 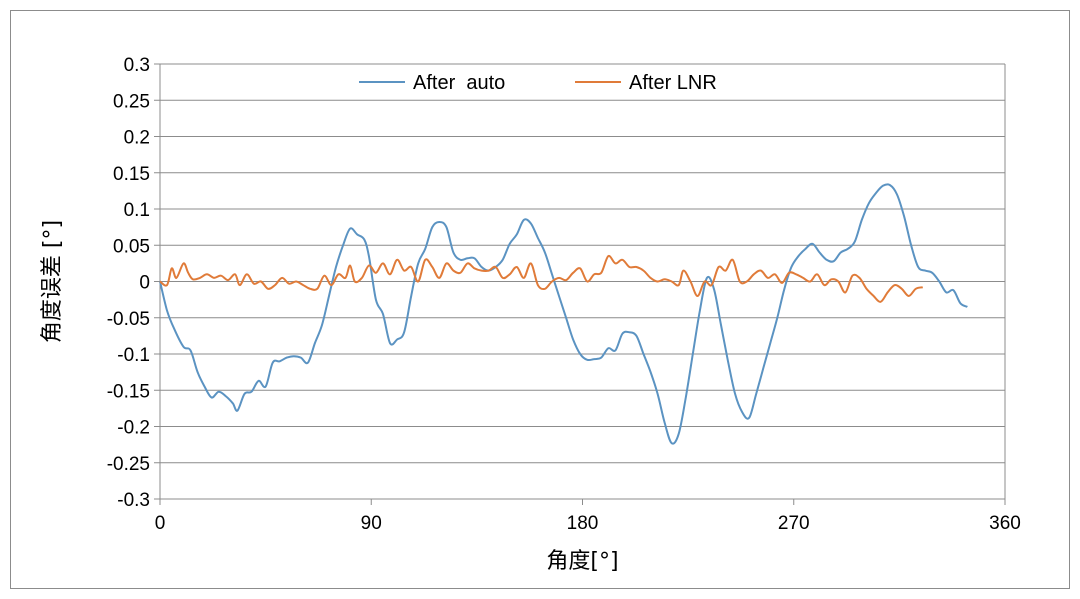 I want to click on legend-label-0: After auto, so click(x=459, y=83).